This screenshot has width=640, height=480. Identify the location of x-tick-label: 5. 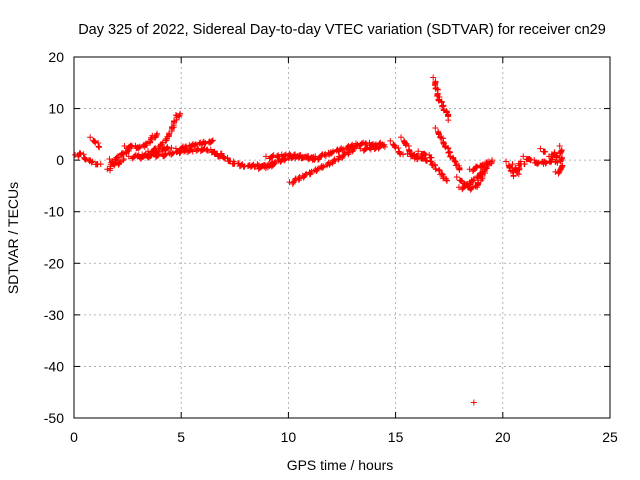
(181, 437).